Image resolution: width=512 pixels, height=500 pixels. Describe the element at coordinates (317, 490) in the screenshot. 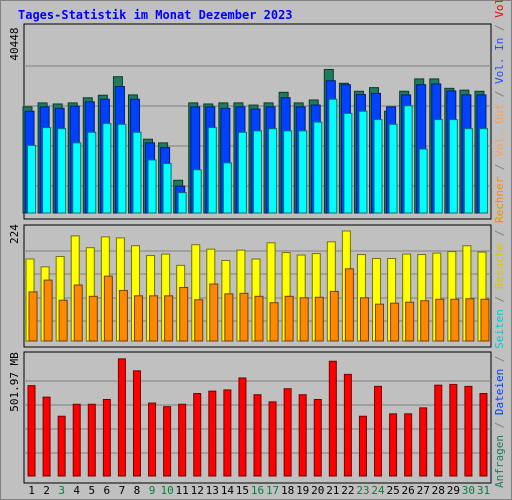

I see `day-label-20: 20` at that location.